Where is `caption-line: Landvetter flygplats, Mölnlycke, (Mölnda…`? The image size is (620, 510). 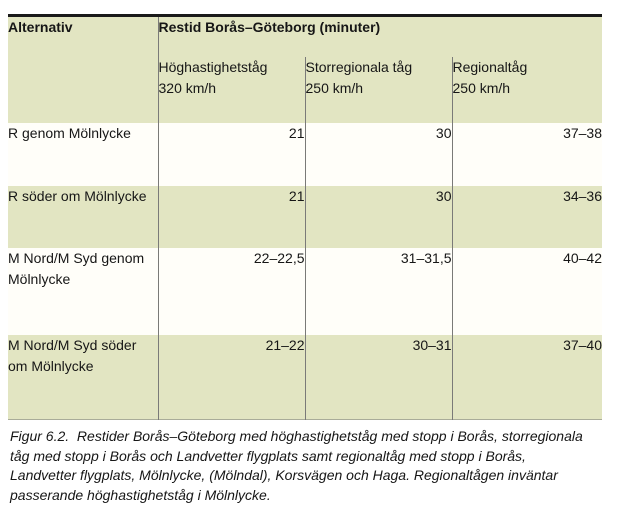 caption-line: Landvetter flygplats, Mölnlycke, (Mölnda… is located at coordinates (284, 475).